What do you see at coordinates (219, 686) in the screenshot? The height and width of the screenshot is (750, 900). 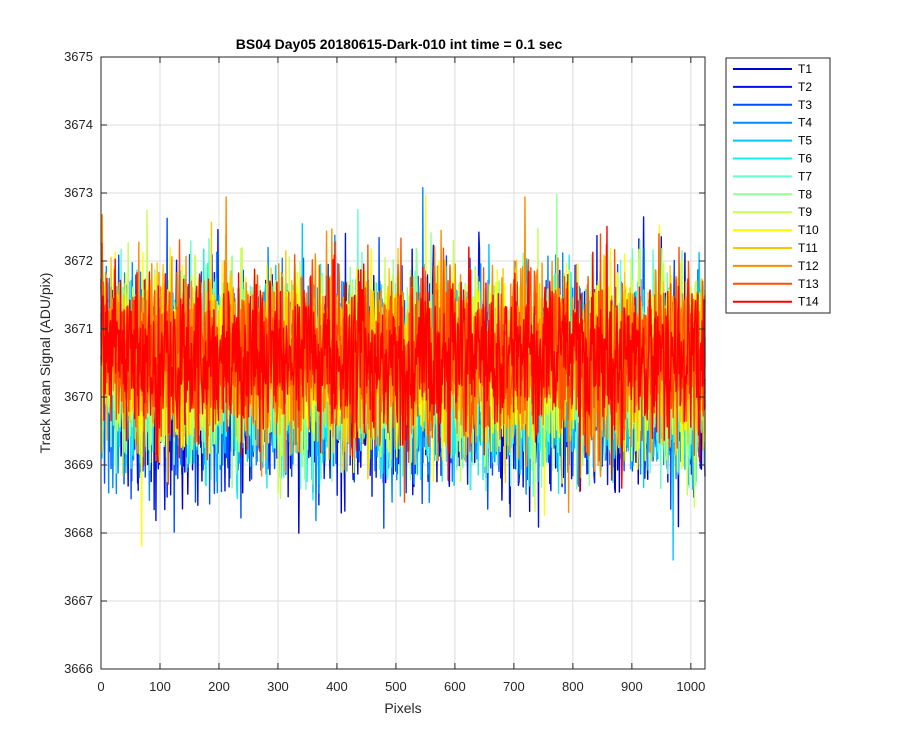 I see `x-tick-label: 200` at bounding box center [219, 686].